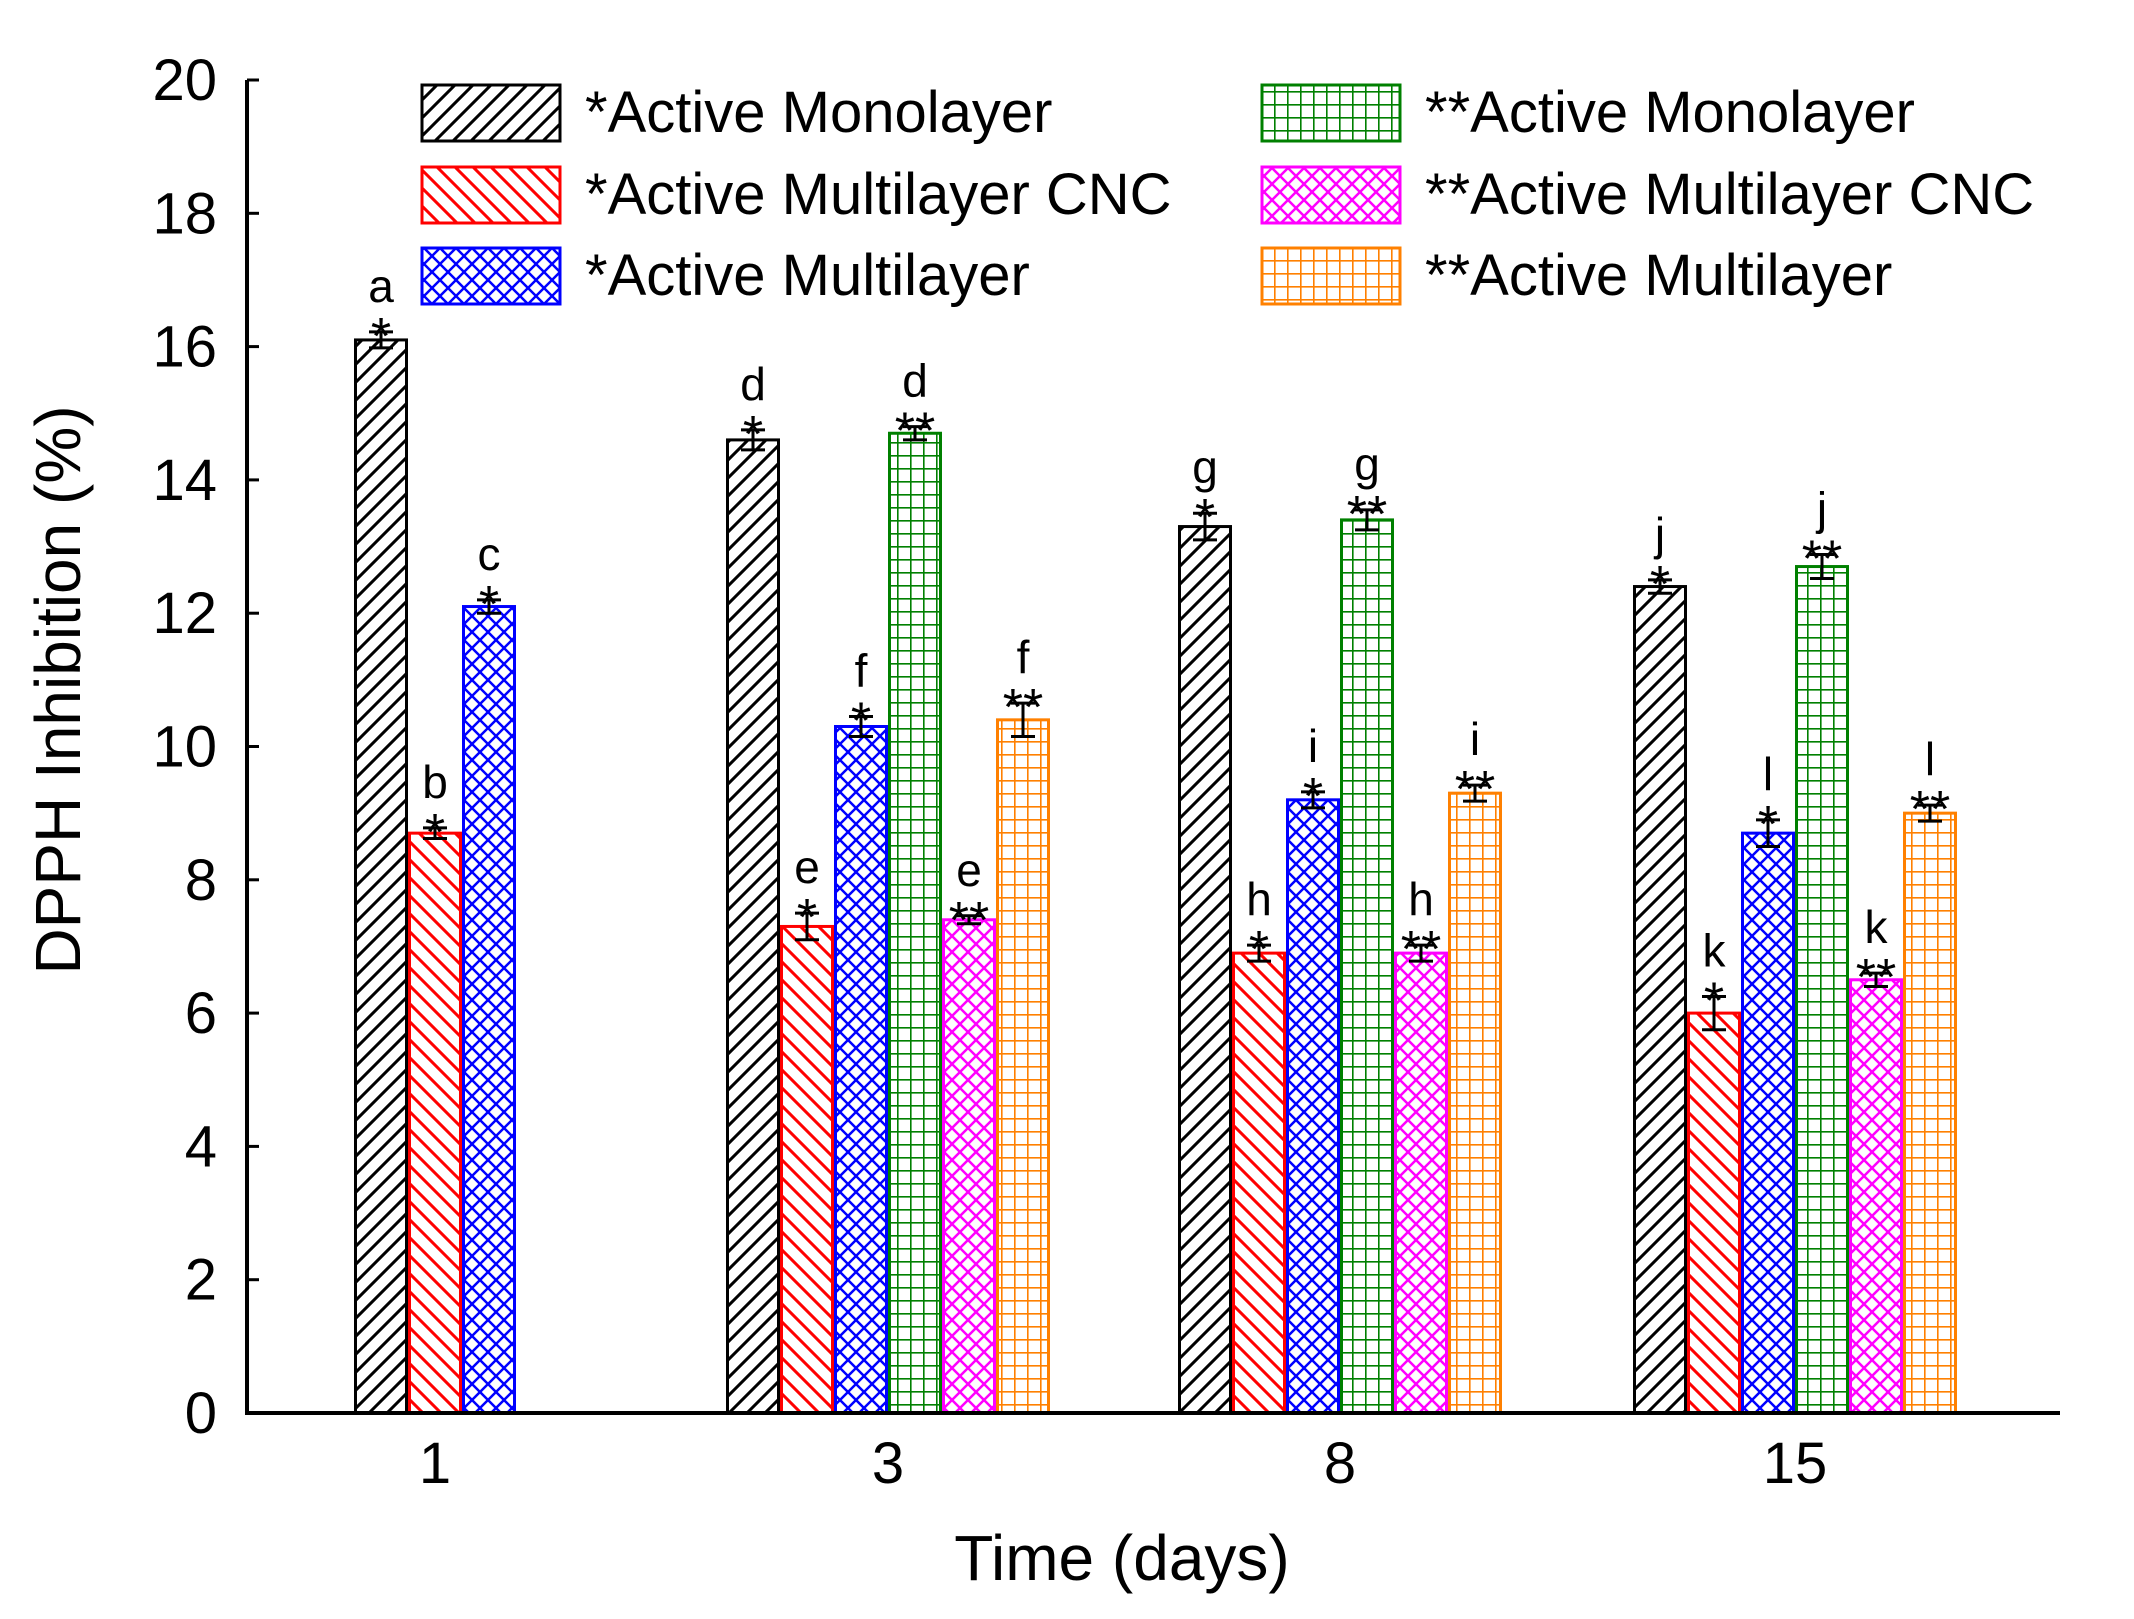 This screenshot has height=1619, width=2134. I want to click on legend-label: **Active Multilayer, so click(1658, 275).